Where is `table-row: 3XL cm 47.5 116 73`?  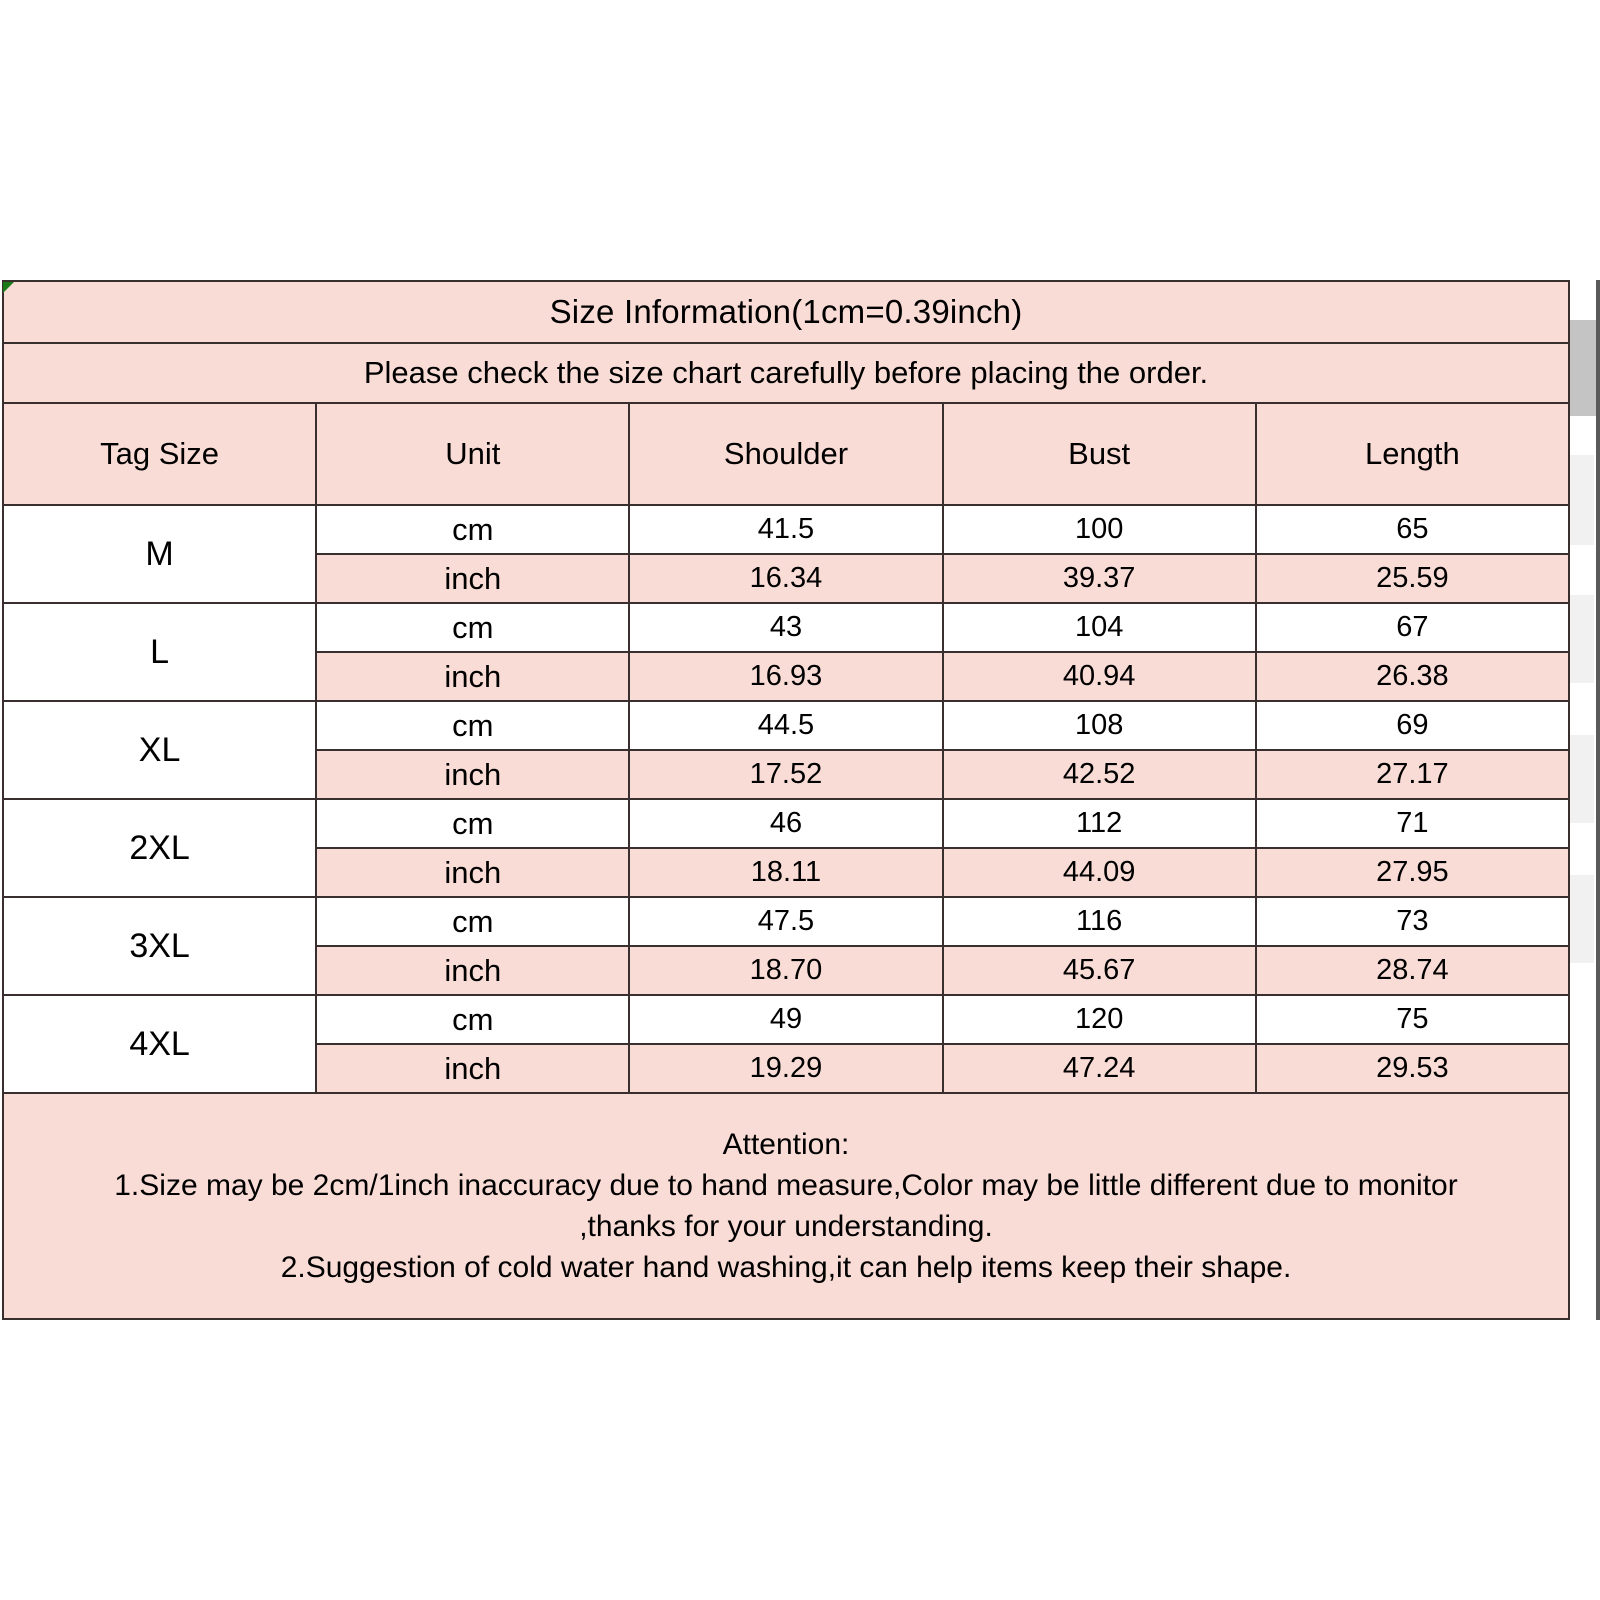
table-row: 3XL cm 47.5 116 73 is located at coordinates (786, 946).